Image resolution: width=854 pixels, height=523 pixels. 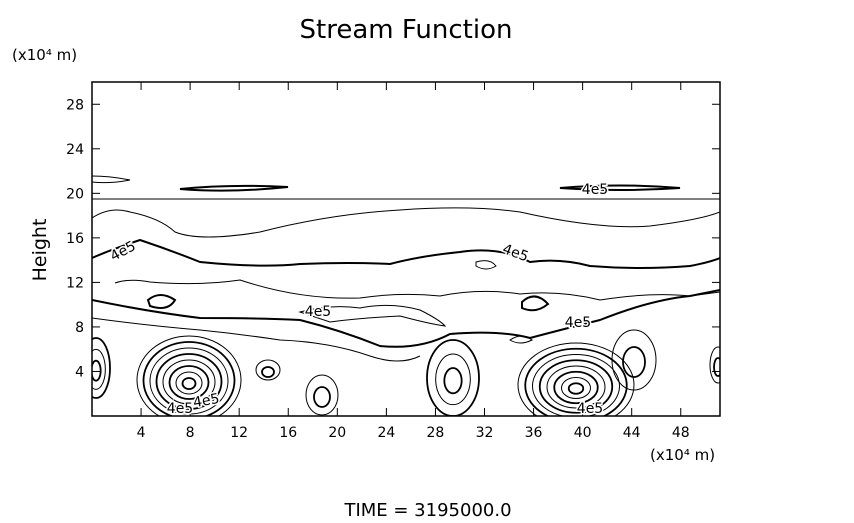 I want to click on x-tick-label: 8, so click(x=190, y=433).